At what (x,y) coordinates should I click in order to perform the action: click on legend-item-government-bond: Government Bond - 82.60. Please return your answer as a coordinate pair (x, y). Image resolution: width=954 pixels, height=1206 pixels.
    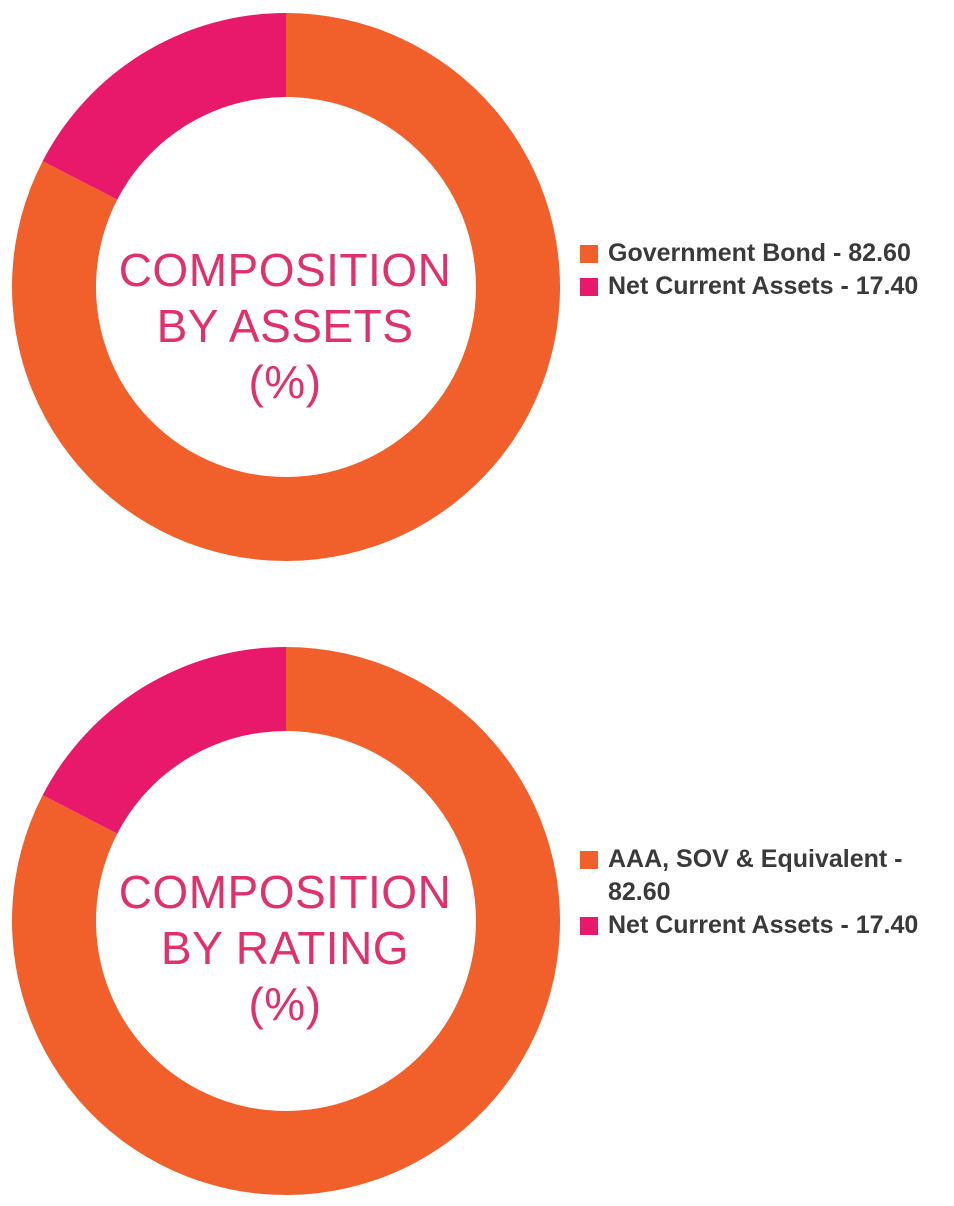
    Looking at the image, I should click on (765, 253).